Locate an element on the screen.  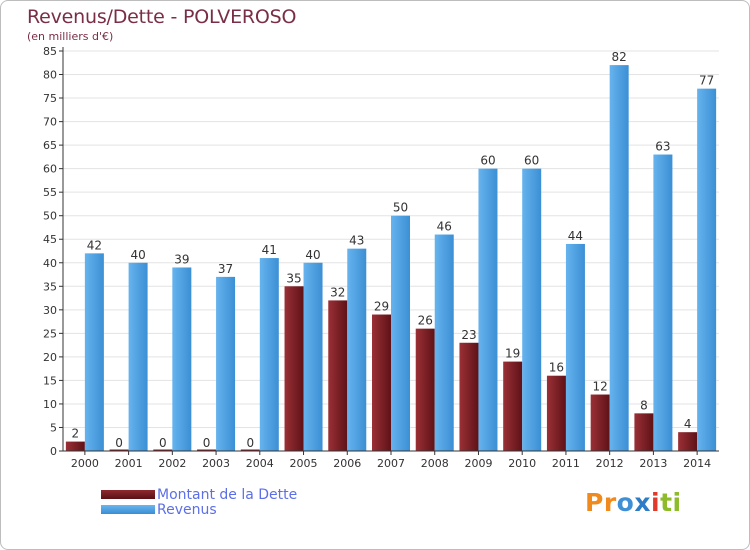
revenue-value-label: 82 is located at coordinates (619, 57).